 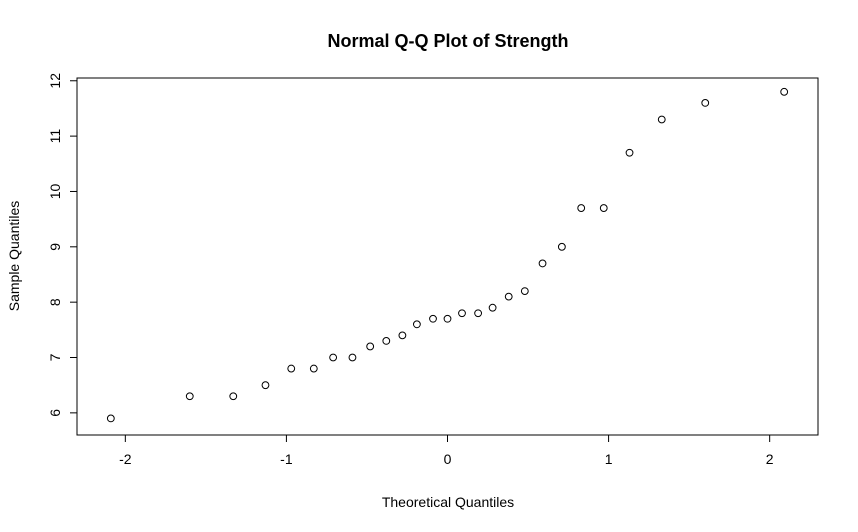 I want to click on y-tick-label: 9, so click(x=55, y=247).